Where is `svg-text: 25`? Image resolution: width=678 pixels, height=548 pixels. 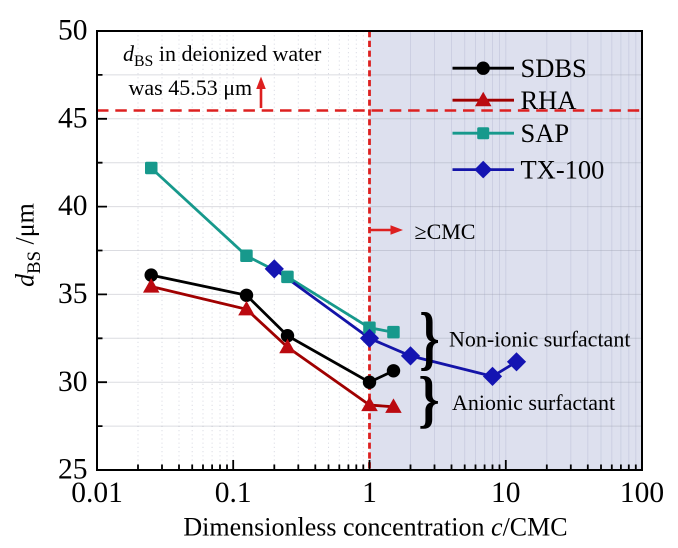 svg-text: 25 is located at coordinates (73, 470).